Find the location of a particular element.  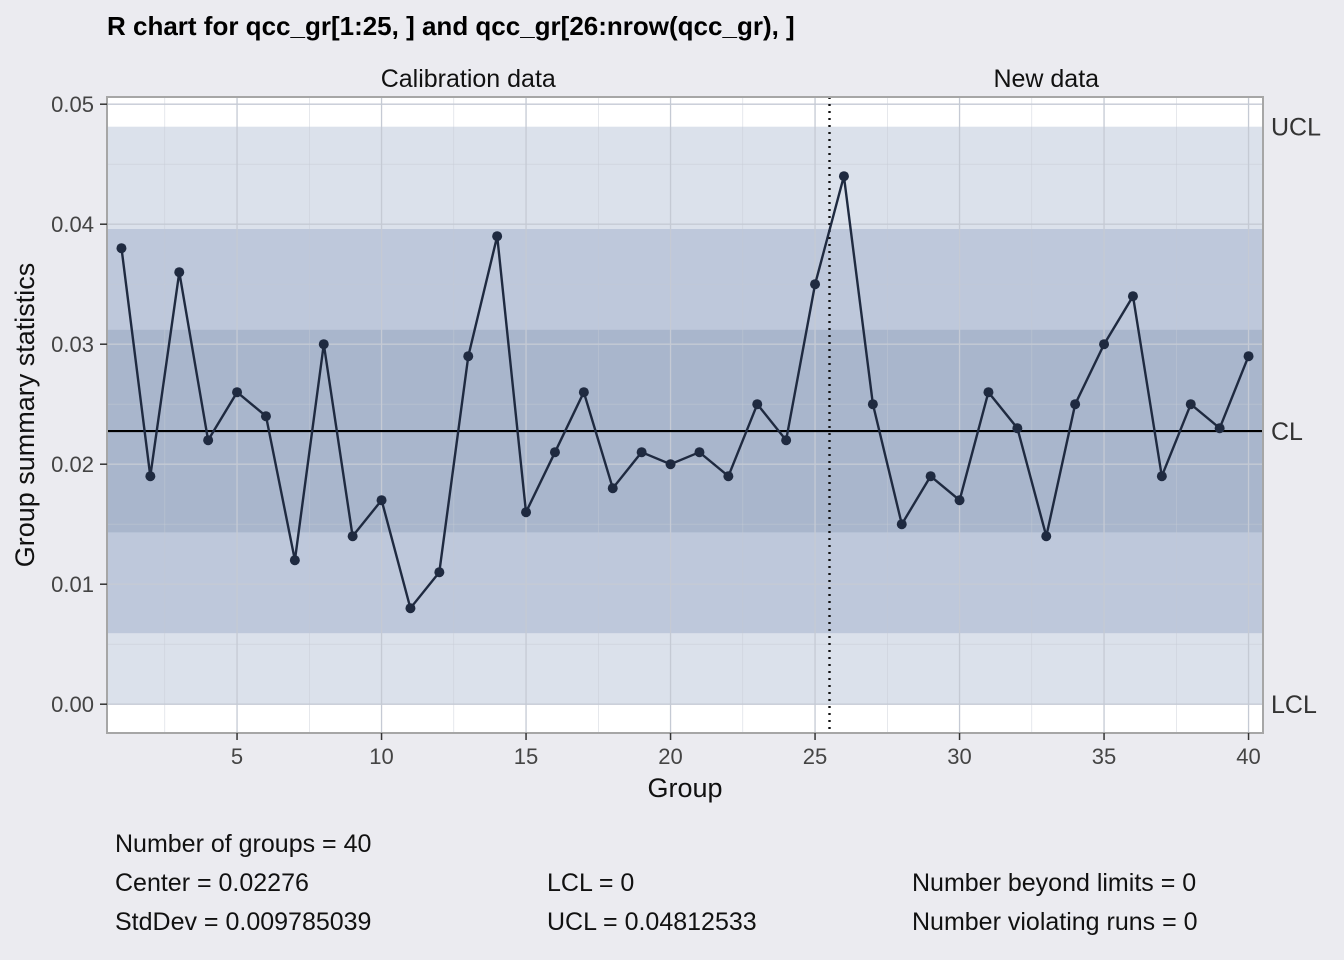

y-tick-label: 0.04 is located at coordinates (72, 224).